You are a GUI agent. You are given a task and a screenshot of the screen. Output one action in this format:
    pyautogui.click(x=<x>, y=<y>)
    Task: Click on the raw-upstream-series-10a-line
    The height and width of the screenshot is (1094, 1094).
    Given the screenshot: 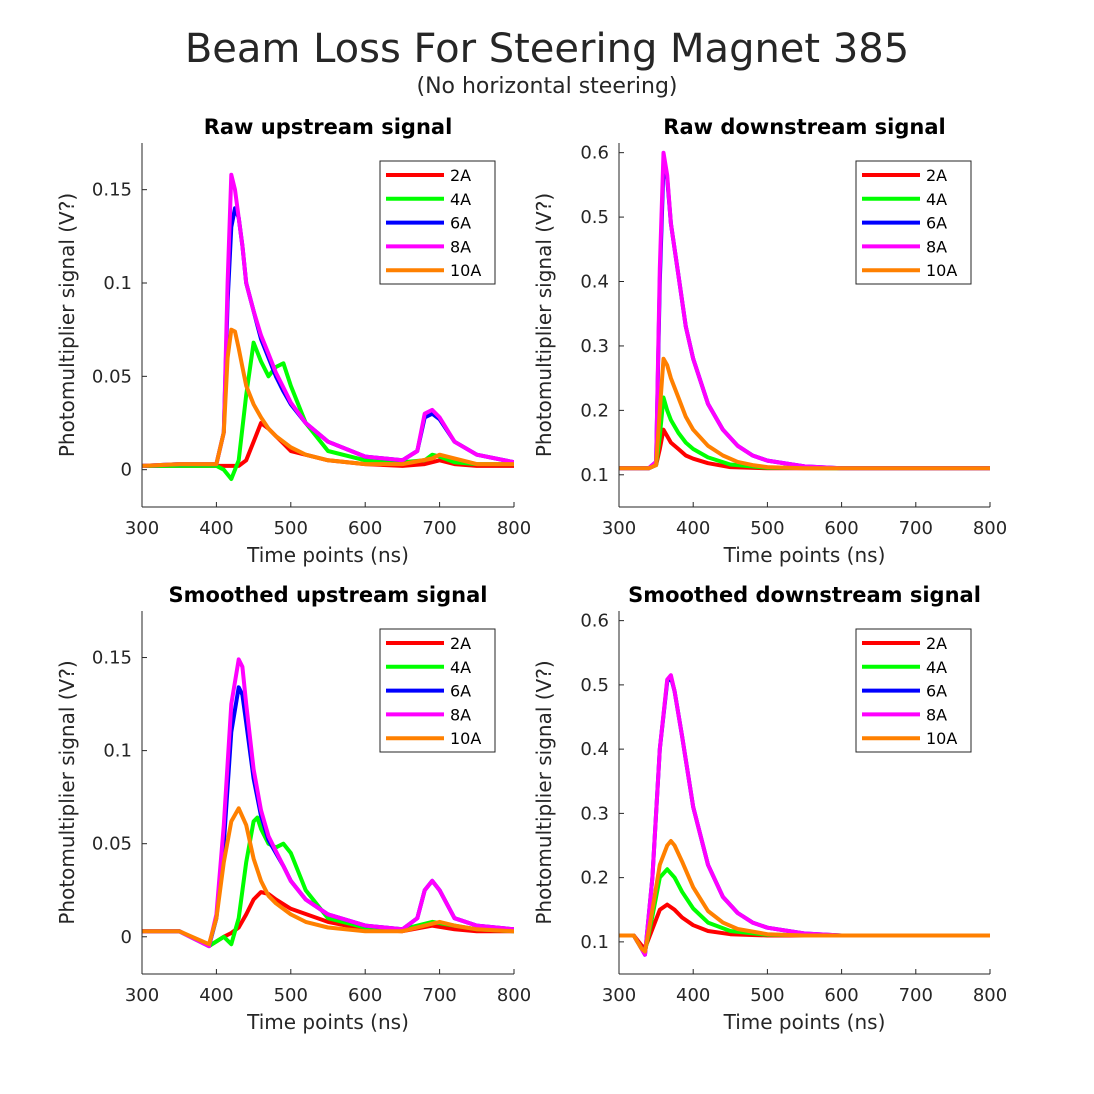 What is the action you would take?
    pyautogui.click(x=328, y=397)
    